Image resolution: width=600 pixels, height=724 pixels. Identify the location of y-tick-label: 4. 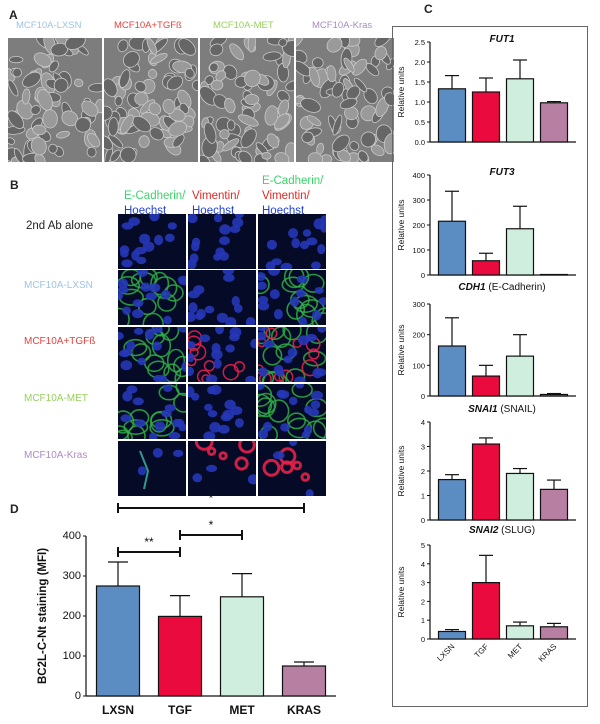
(423, 422).